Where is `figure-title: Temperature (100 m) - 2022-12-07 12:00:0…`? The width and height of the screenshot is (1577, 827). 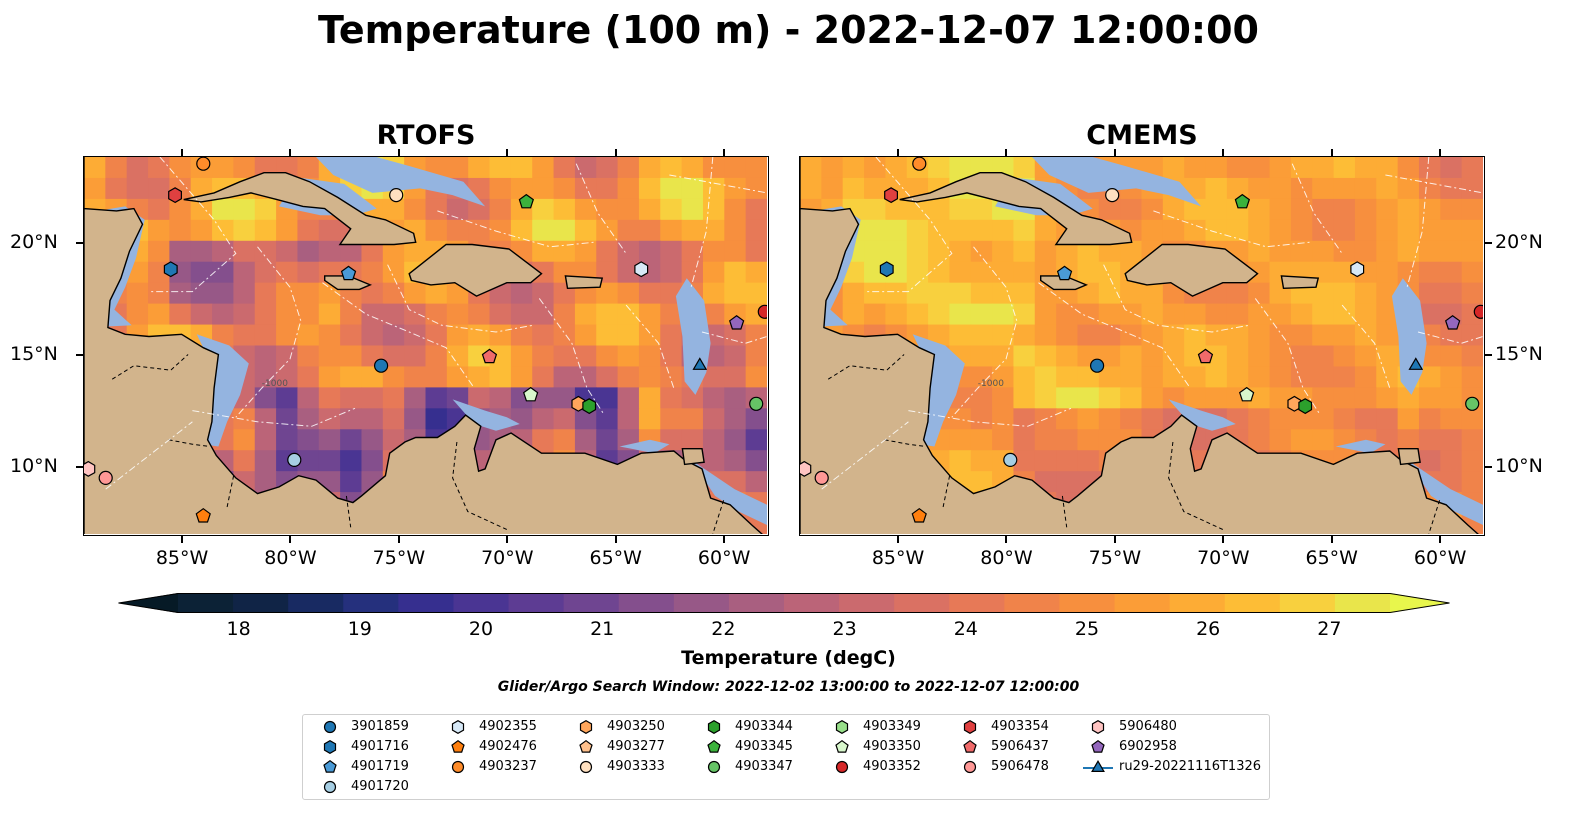 figure-title: Temperature (100 m) - 2022-12-07 12:00:0… is located at coordinates (788, 30).